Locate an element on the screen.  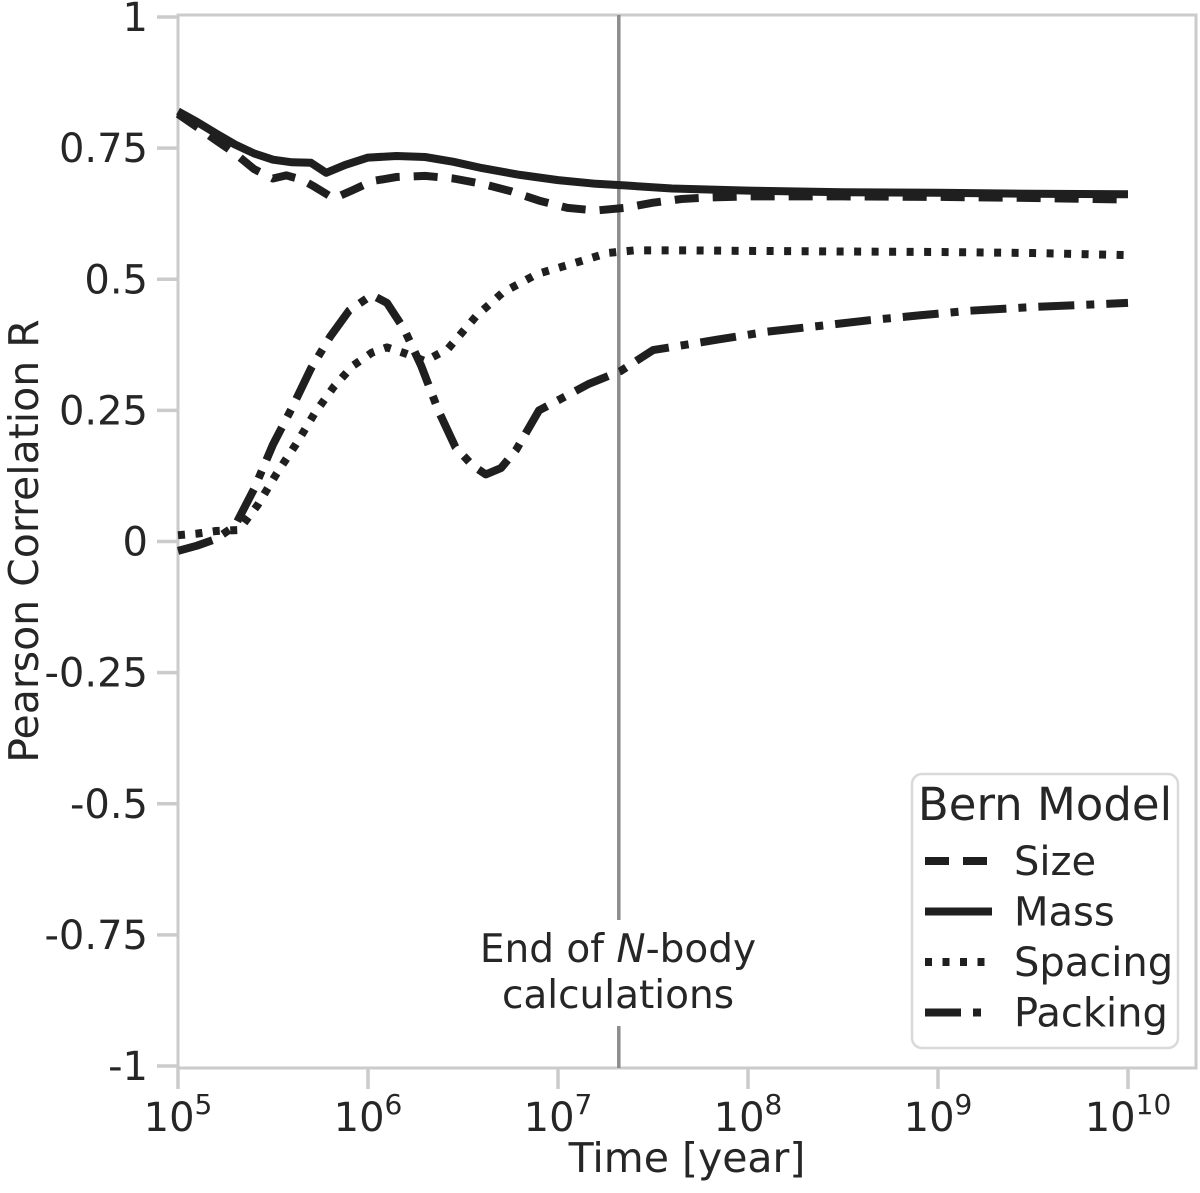
y-tick-label: 0 is located at coordinates (135, 543).